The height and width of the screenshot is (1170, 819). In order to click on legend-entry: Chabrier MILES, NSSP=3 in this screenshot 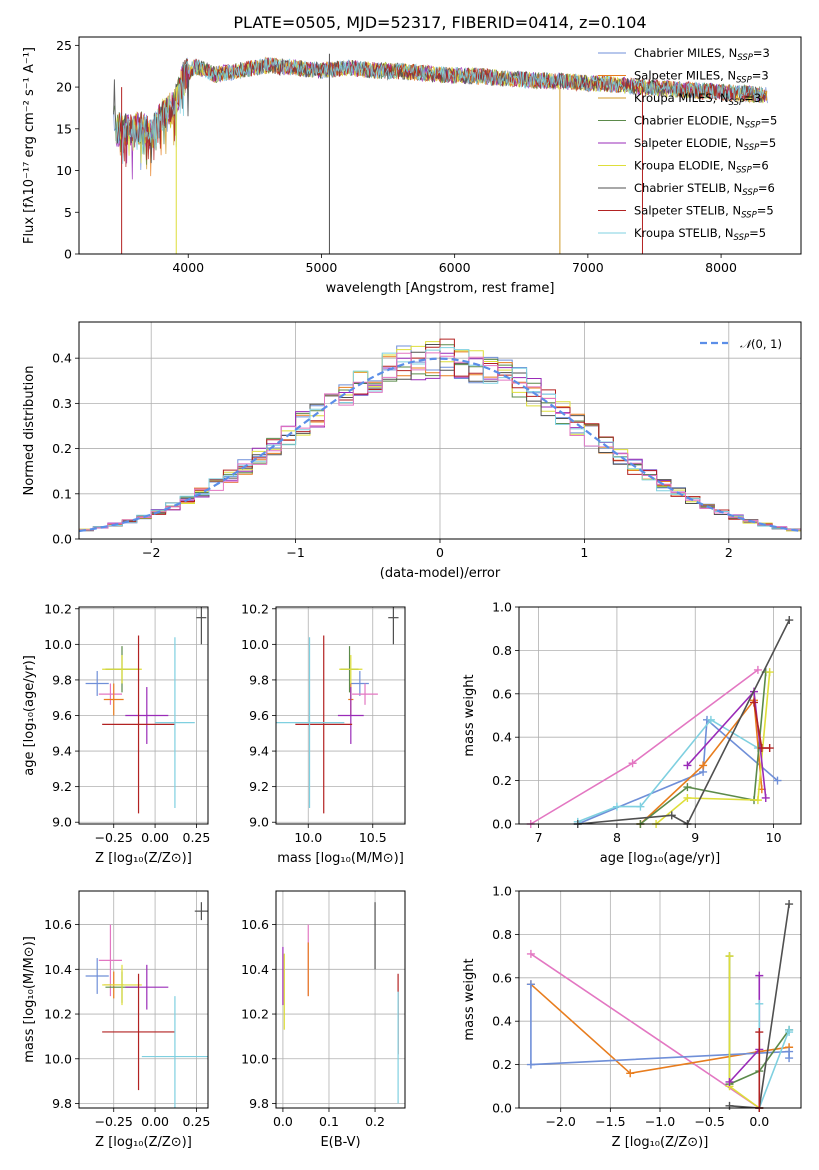, I will do `click(702, 54)`.